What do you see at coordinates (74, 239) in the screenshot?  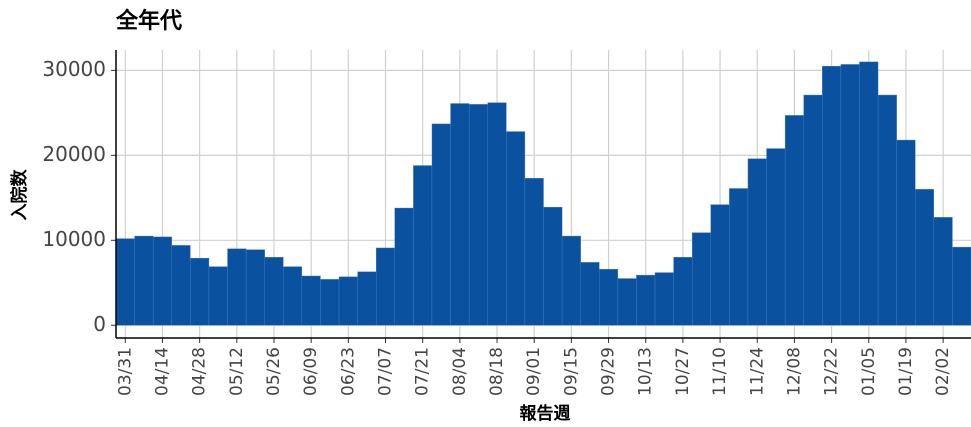 I see `y-tick-label: 10000` at bounding box center [74, 239].